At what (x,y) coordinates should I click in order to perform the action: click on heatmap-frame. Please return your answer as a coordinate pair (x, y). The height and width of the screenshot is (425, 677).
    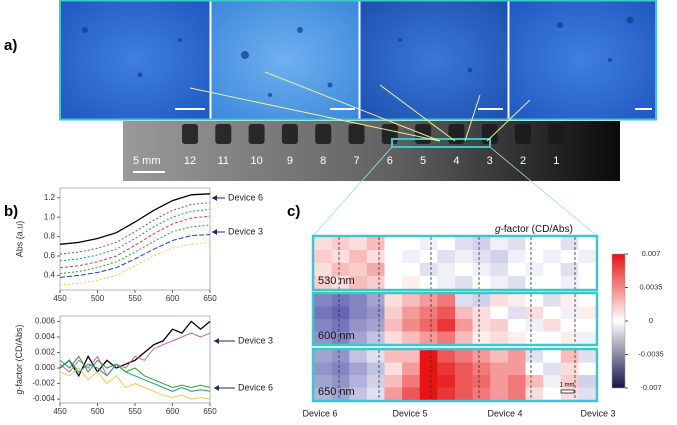
    Looking at the image, I should click on (455, 263).